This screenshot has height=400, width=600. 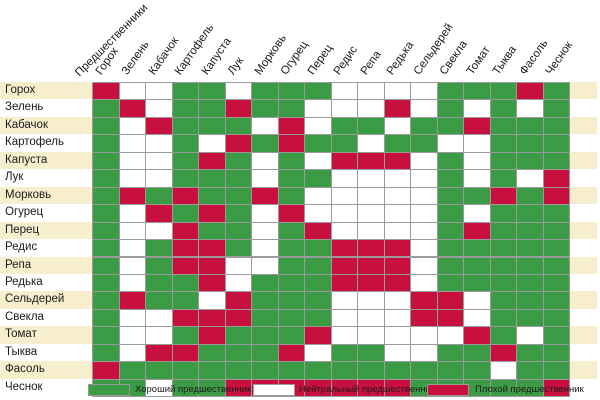 What do you see at coordinates (24, 281) in the screenshot?
I see `row-label: Редька` at bounding box center [24, 281].